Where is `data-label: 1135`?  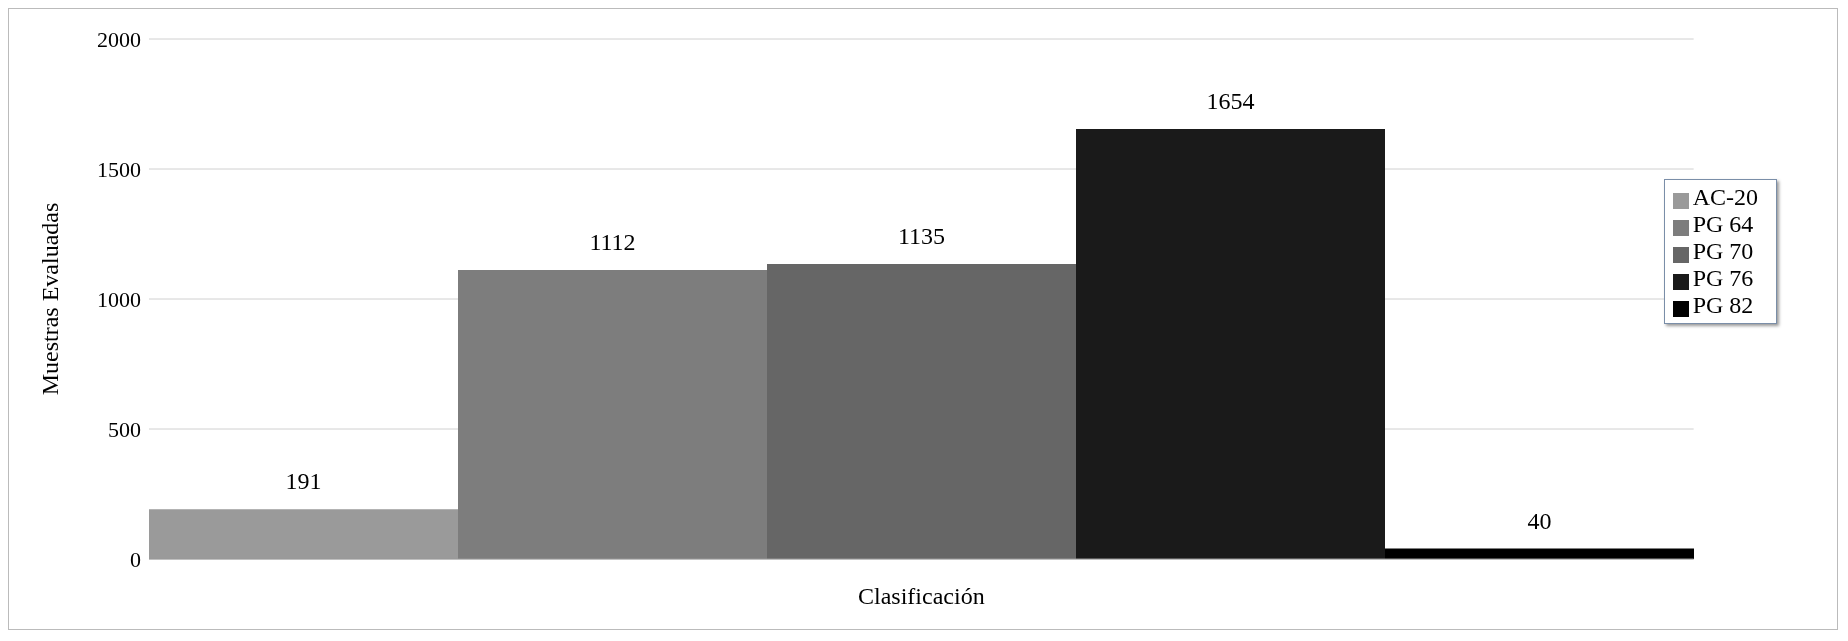
data-label: 1135 is located at coordinates (921, 235).